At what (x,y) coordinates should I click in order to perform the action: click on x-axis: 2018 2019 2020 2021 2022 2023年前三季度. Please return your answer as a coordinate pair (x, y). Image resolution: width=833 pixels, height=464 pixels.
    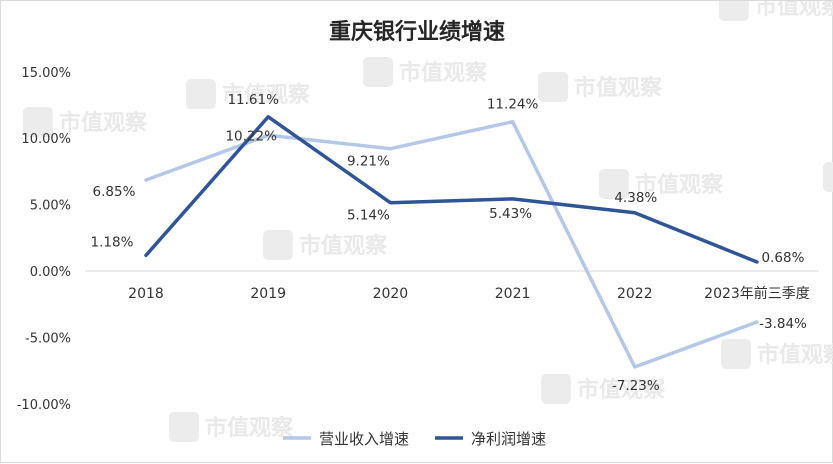
    Looking at the image, I should click on (469, 293).